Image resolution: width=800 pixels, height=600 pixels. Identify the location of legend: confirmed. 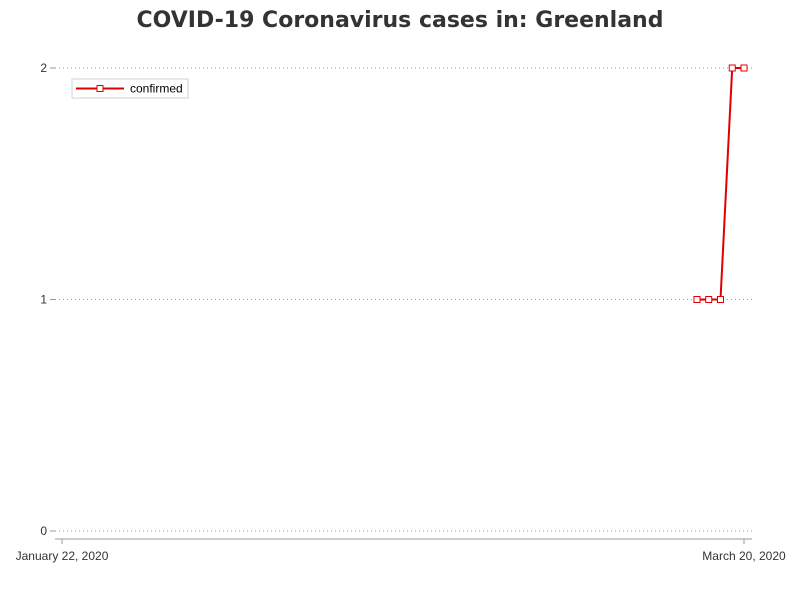
(130, 88).